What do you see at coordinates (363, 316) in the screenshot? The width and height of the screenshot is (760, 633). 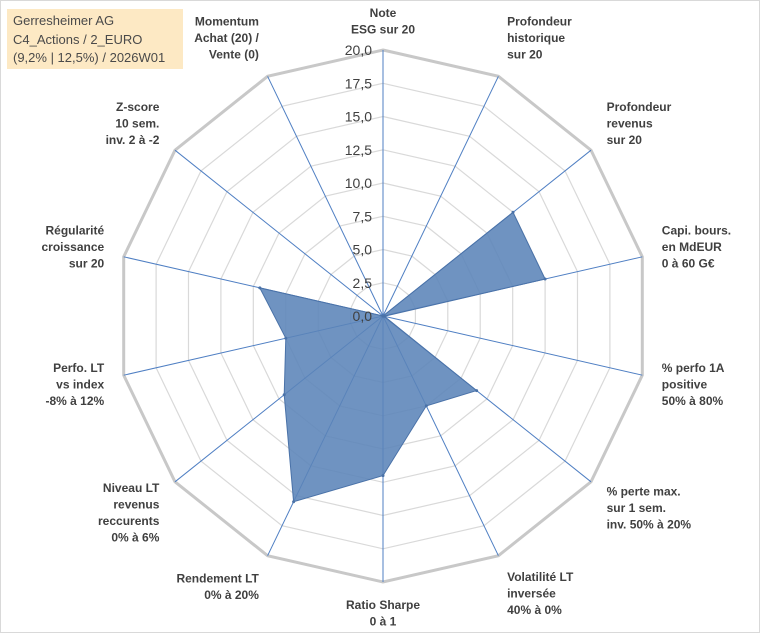 I see `tick-label: 0,0` at bounding box center [363, 316].